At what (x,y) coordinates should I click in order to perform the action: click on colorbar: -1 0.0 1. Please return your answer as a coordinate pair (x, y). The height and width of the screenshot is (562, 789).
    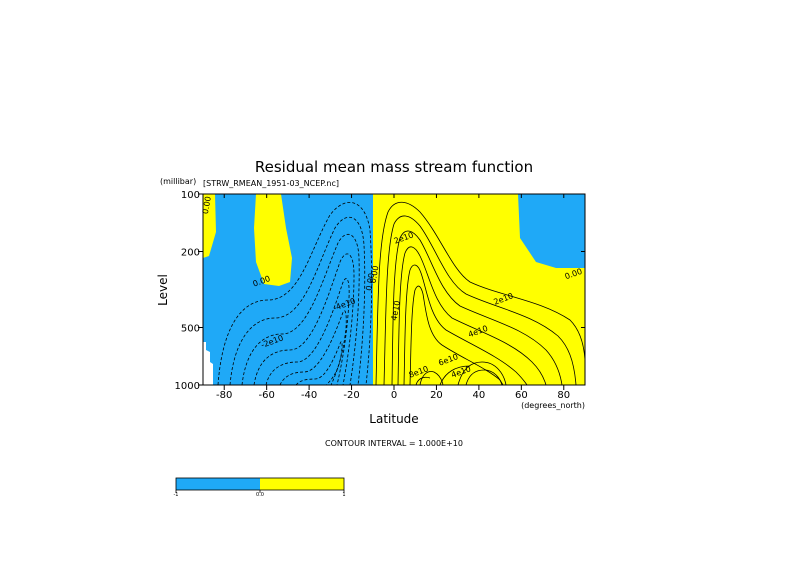
    Looking at the image, I should click on (260, 487).